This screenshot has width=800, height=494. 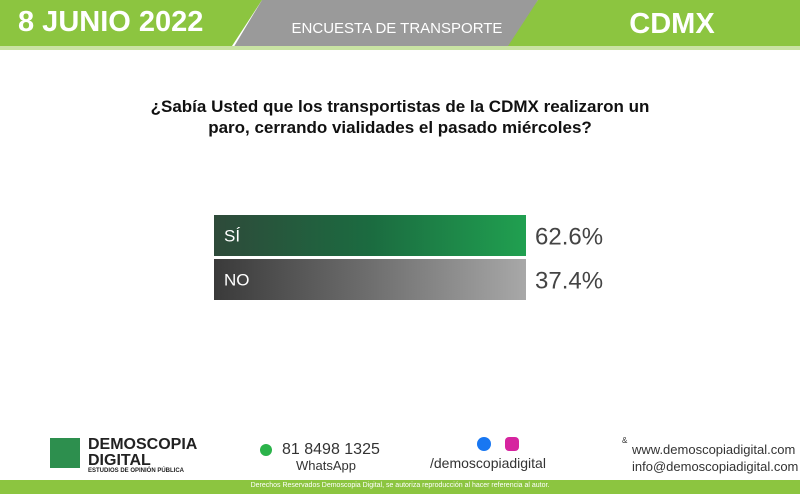 What do you see at coordinates (512, 444) in the screenshot?
I see `instagram-icon` at bounding box center [512, 444].